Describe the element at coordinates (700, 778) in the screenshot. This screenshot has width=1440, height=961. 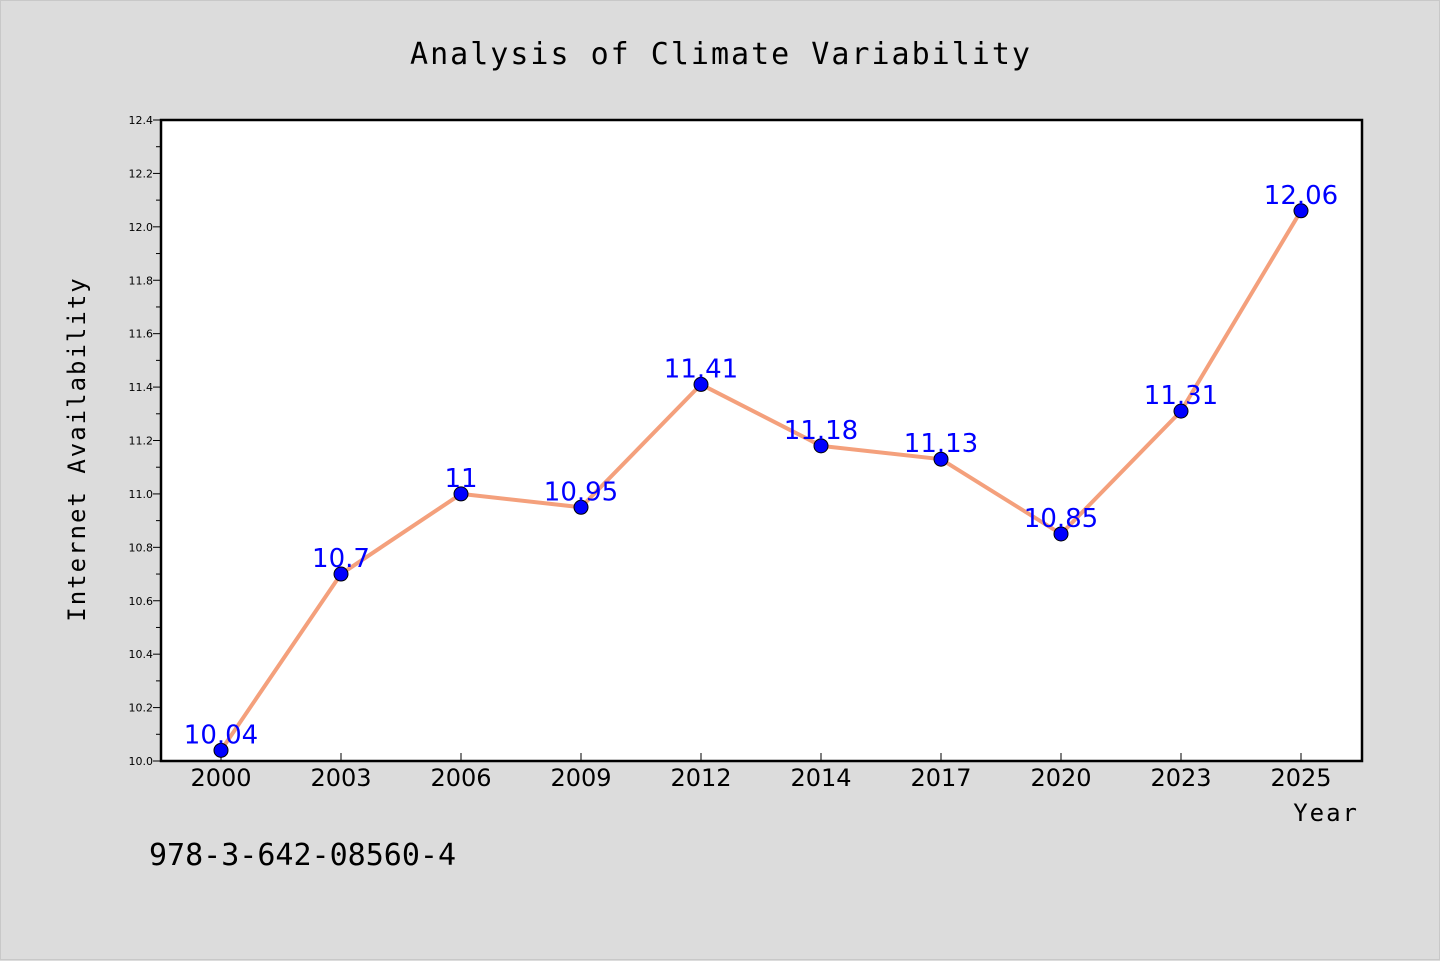
I see `x-tick-label: 2012` at that location.